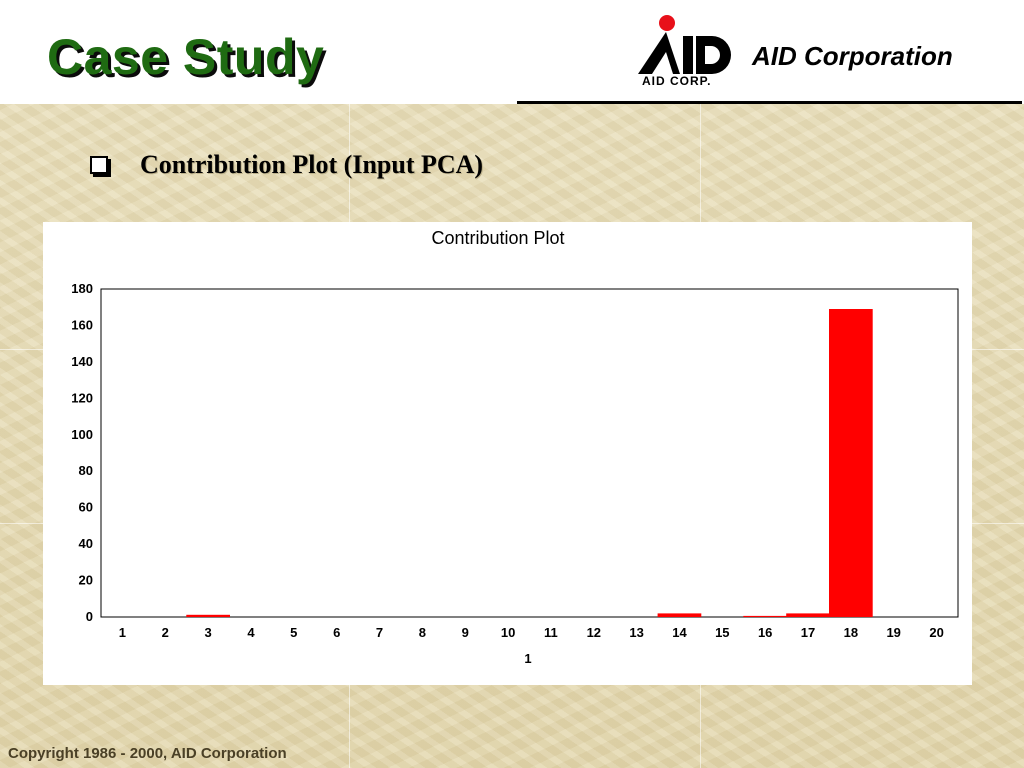  Describe the element at coordinates (508, 632) in the screenshot. I see `x-tick-label: 10` at that location.